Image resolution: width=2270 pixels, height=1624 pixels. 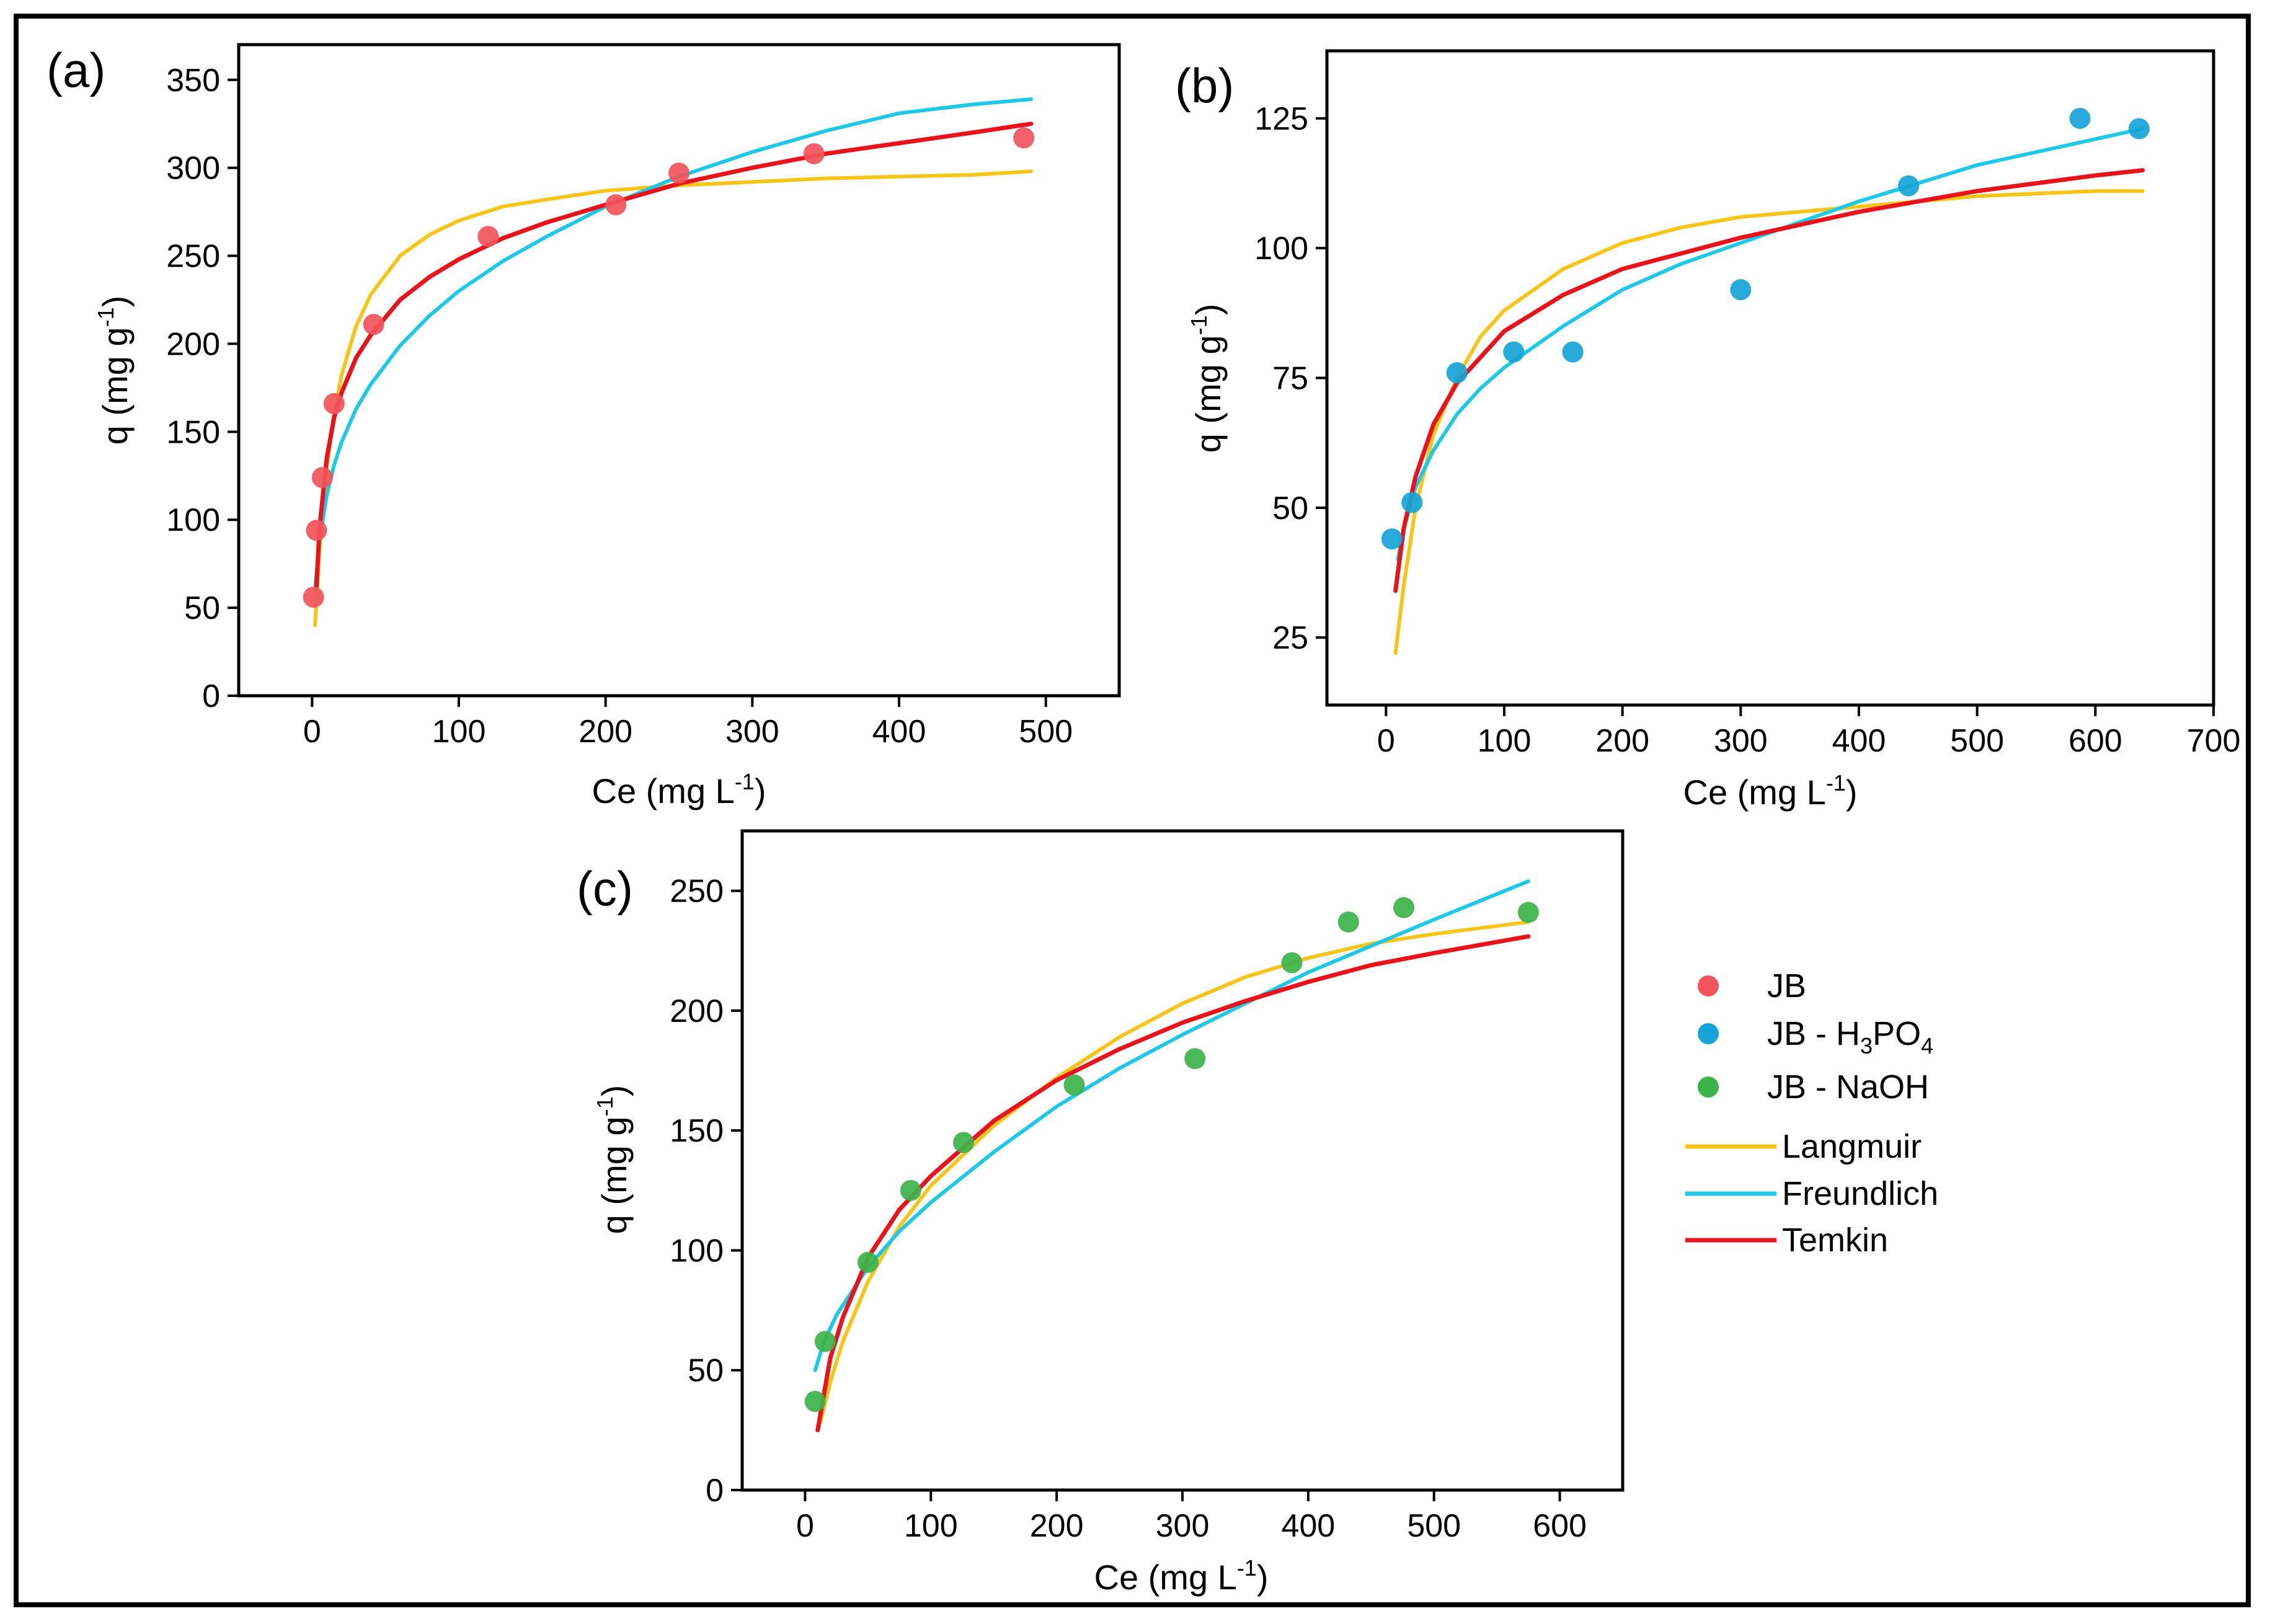 I want to click on y-tick-label: 350, so click(x=193, y=81).